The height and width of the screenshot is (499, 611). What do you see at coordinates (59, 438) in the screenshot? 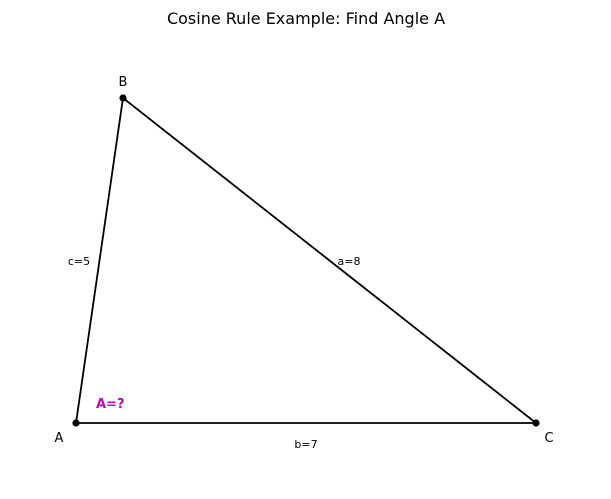
I see `vertex-a-label: A` at bounding box center [59, 438].